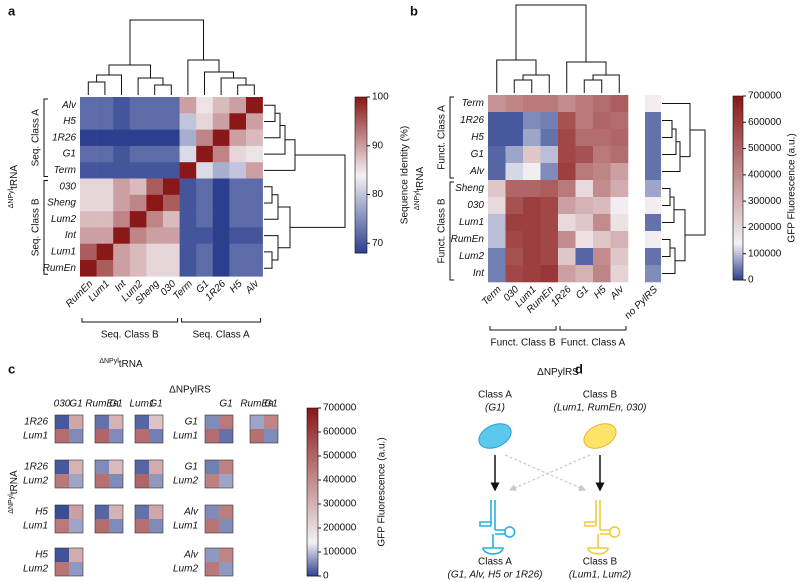 This screenshot has width=800, height=582. Describe the element at coordinates (602, 527) in the screenshot. I see `trna-b` at that location.